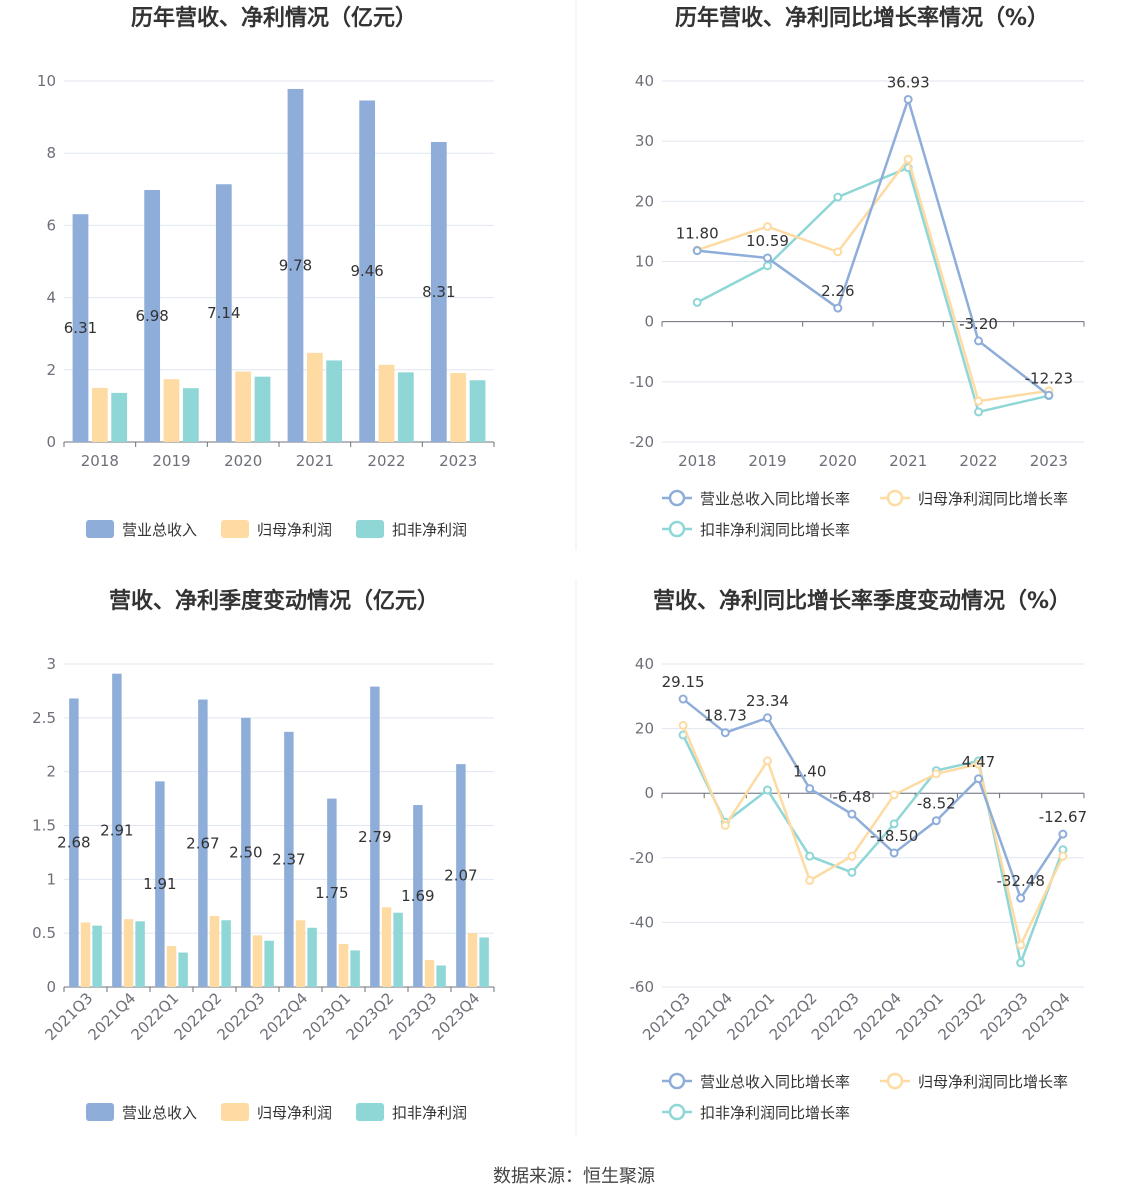  I want to click on y-tick-label: 1.5, so click(44, 826).